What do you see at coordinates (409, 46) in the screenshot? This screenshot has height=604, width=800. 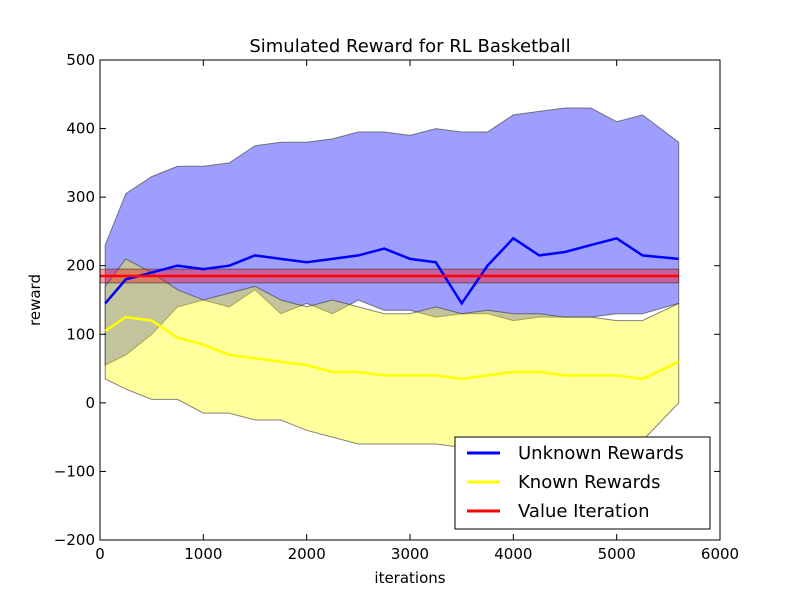 I see `chart-title: Simulated Reward for RL Basketball` at bounding box center [409, 46].